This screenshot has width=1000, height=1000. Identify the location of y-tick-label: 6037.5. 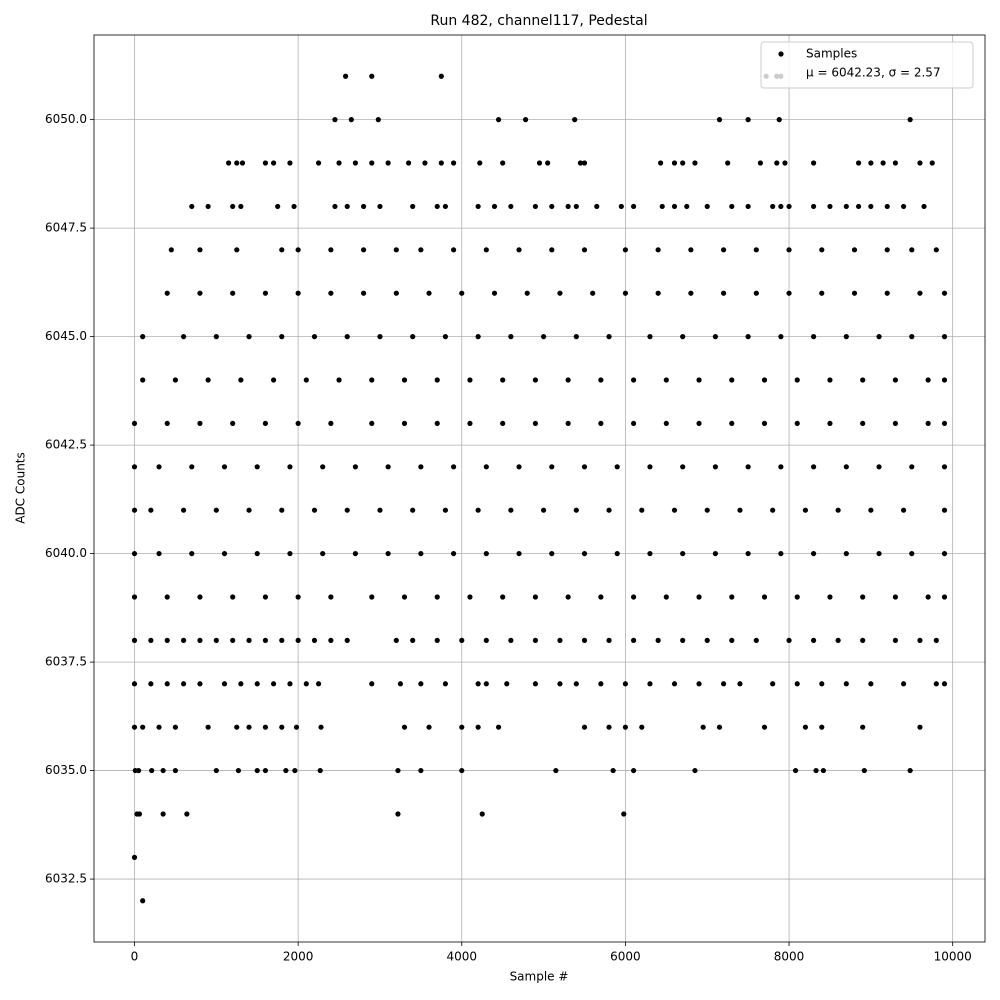
(66, 662).